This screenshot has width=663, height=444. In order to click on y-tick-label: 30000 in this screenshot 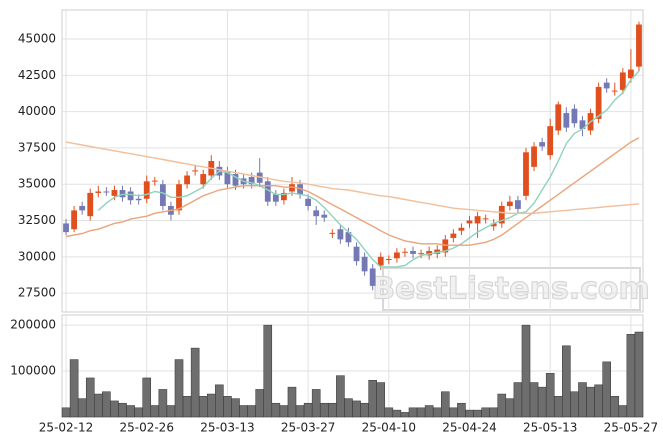, I will do `click(37, 256)`.